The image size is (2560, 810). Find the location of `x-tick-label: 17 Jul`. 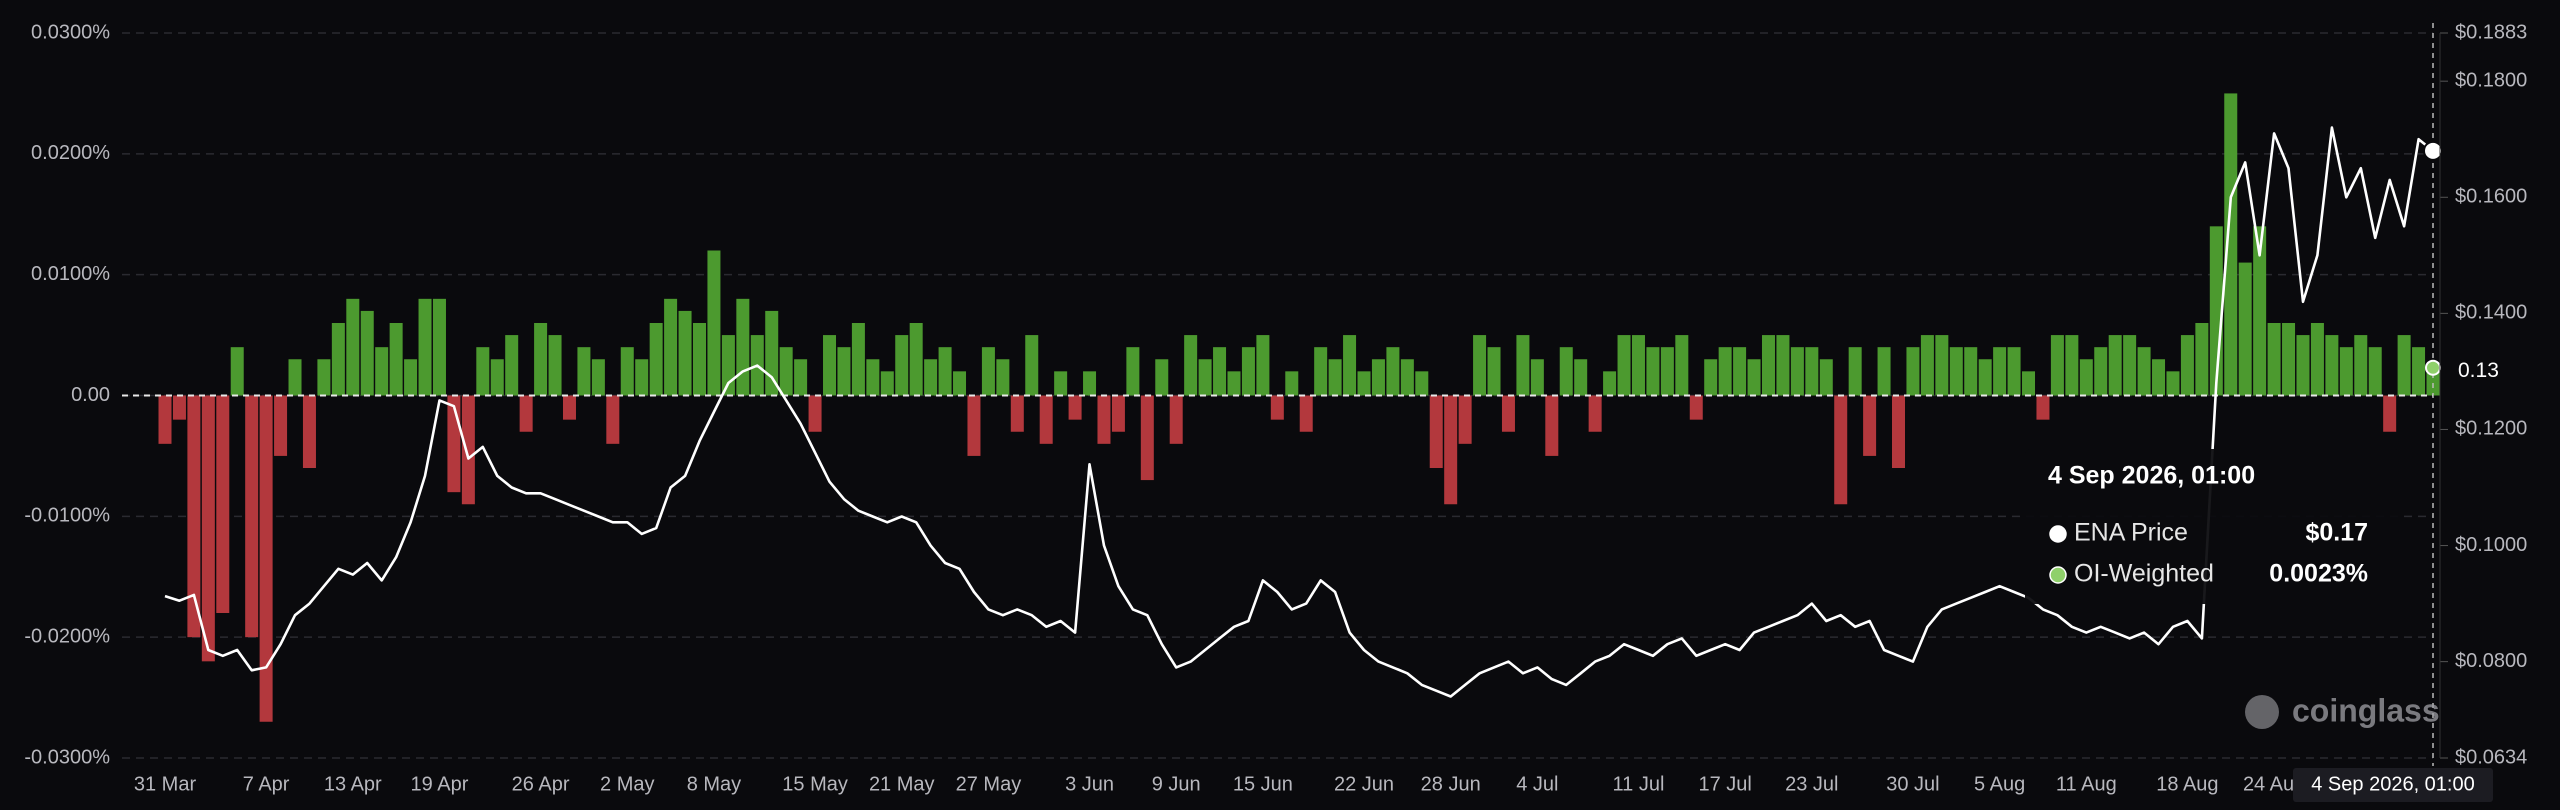

x-tick-label: 17 Jul is located at coordinates (1724, 784).